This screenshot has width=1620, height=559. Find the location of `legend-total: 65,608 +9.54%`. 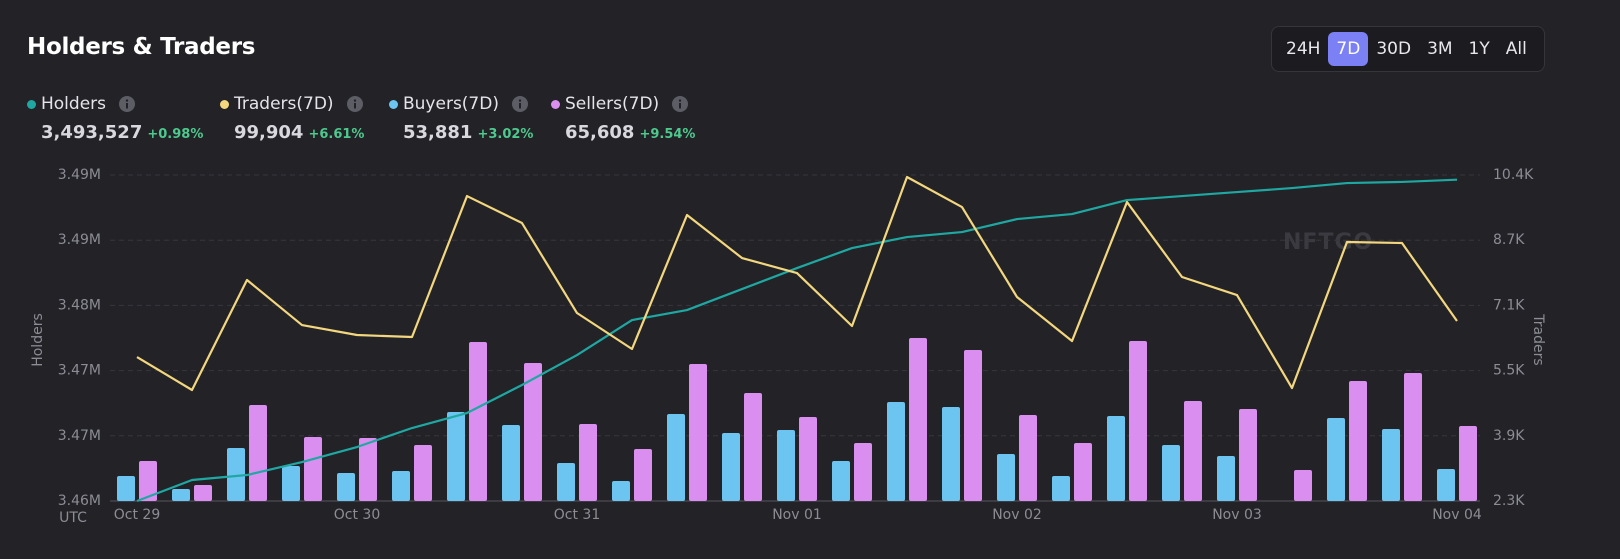

legend-total: 65,608 +9.54% is located at coordinates (630, 132).